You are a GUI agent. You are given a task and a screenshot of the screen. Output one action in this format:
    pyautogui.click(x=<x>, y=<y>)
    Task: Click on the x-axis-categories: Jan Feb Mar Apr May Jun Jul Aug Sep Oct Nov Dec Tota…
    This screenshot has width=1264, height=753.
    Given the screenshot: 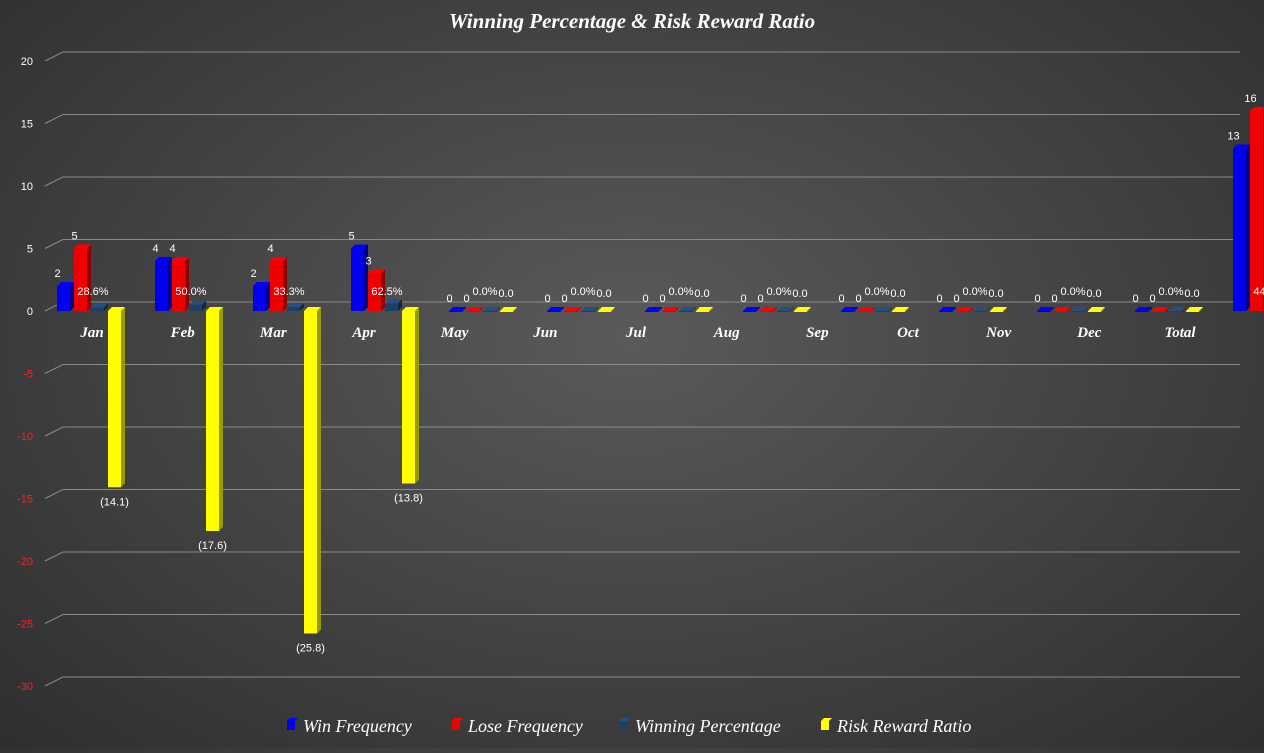 What is the action you would take?
    pyautogui.click(x=637, y=333)
    